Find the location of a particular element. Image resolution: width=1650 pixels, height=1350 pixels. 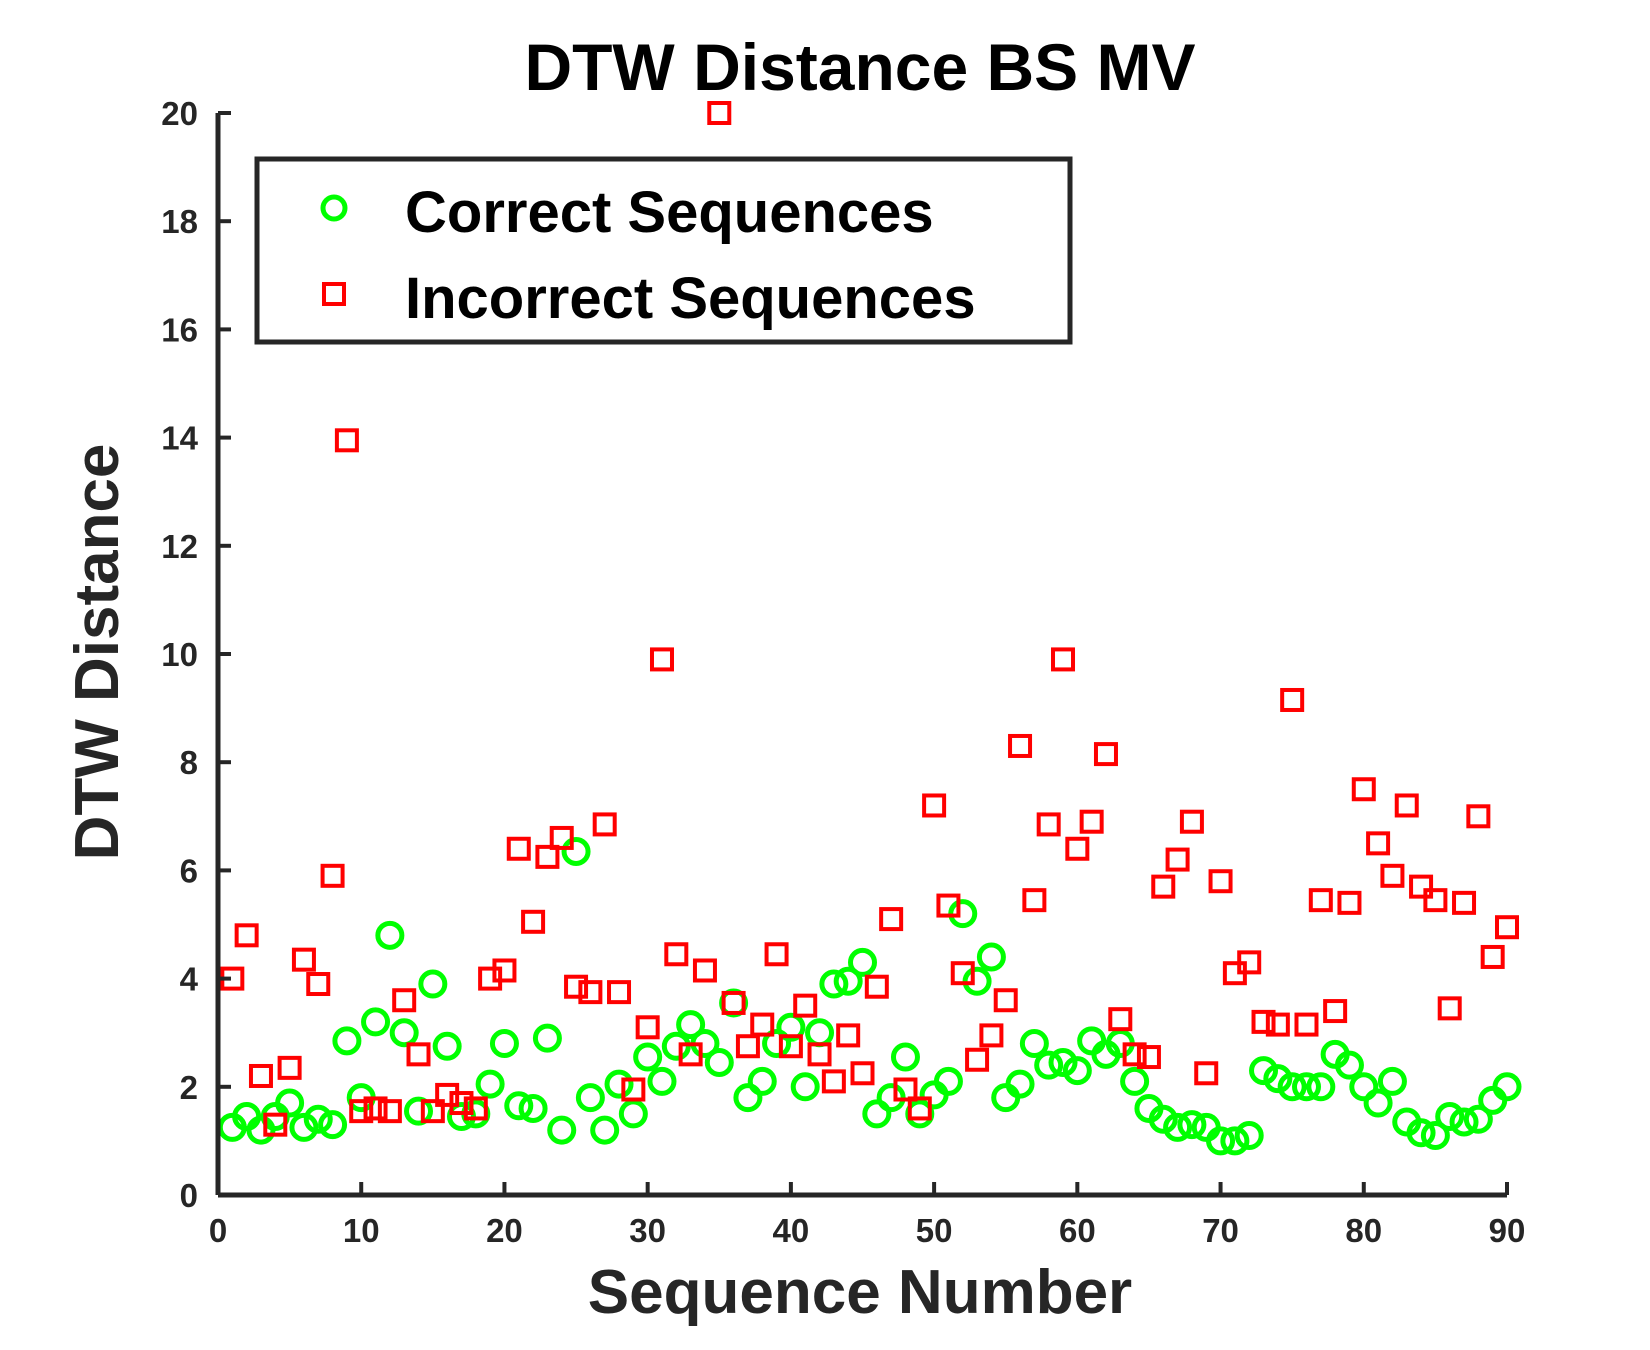

chart-title: DTW Distance BS MV is located at coordinates (859, 67).